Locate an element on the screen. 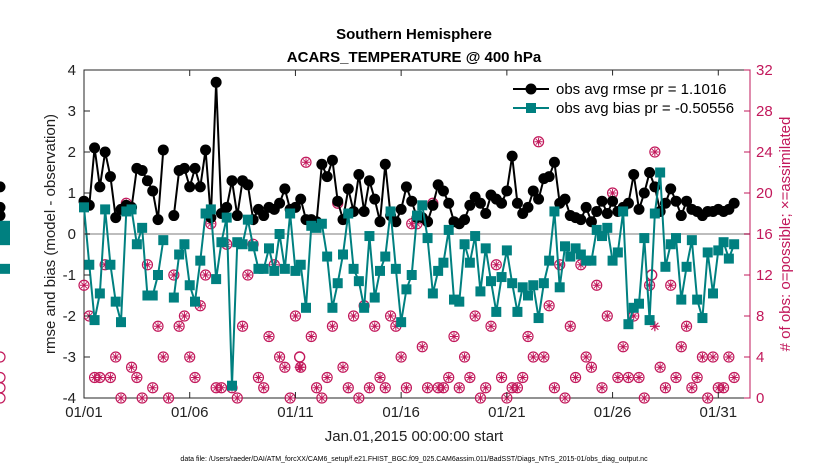  x-tick-label: 01/31 is located at coordinates (719, 412).